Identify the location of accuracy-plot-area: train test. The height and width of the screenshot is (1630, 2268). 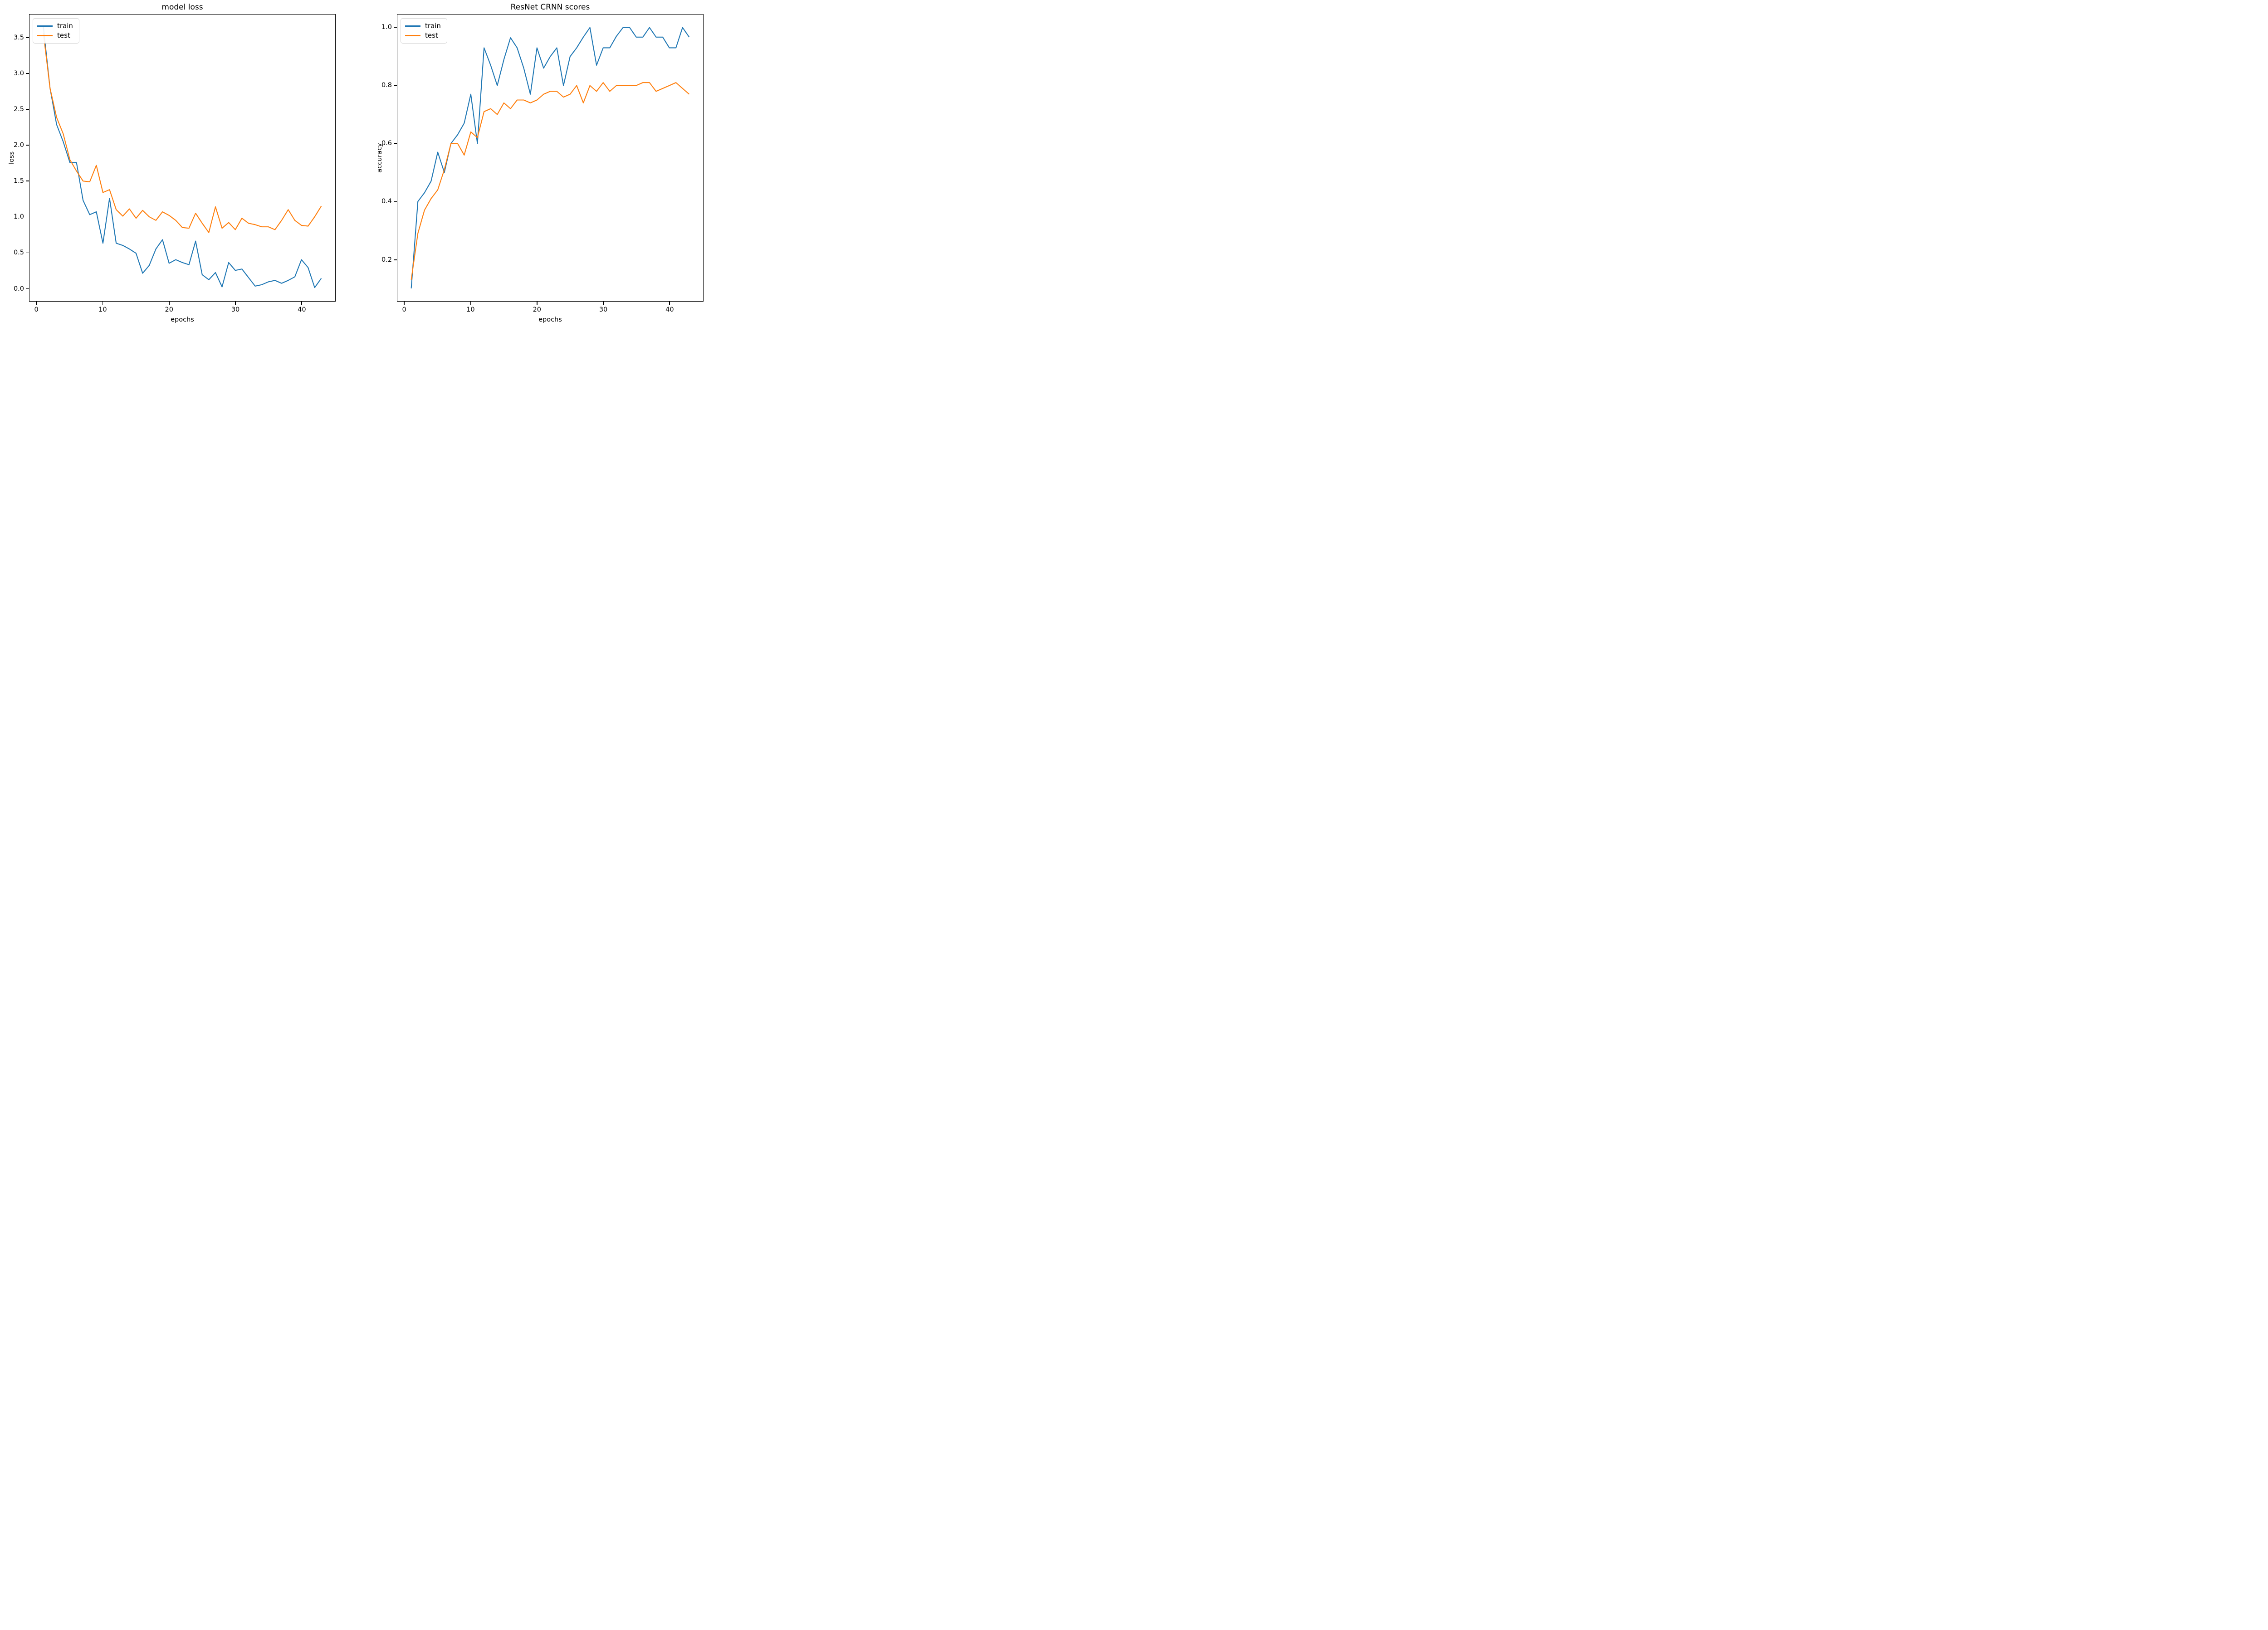
(550, 158).